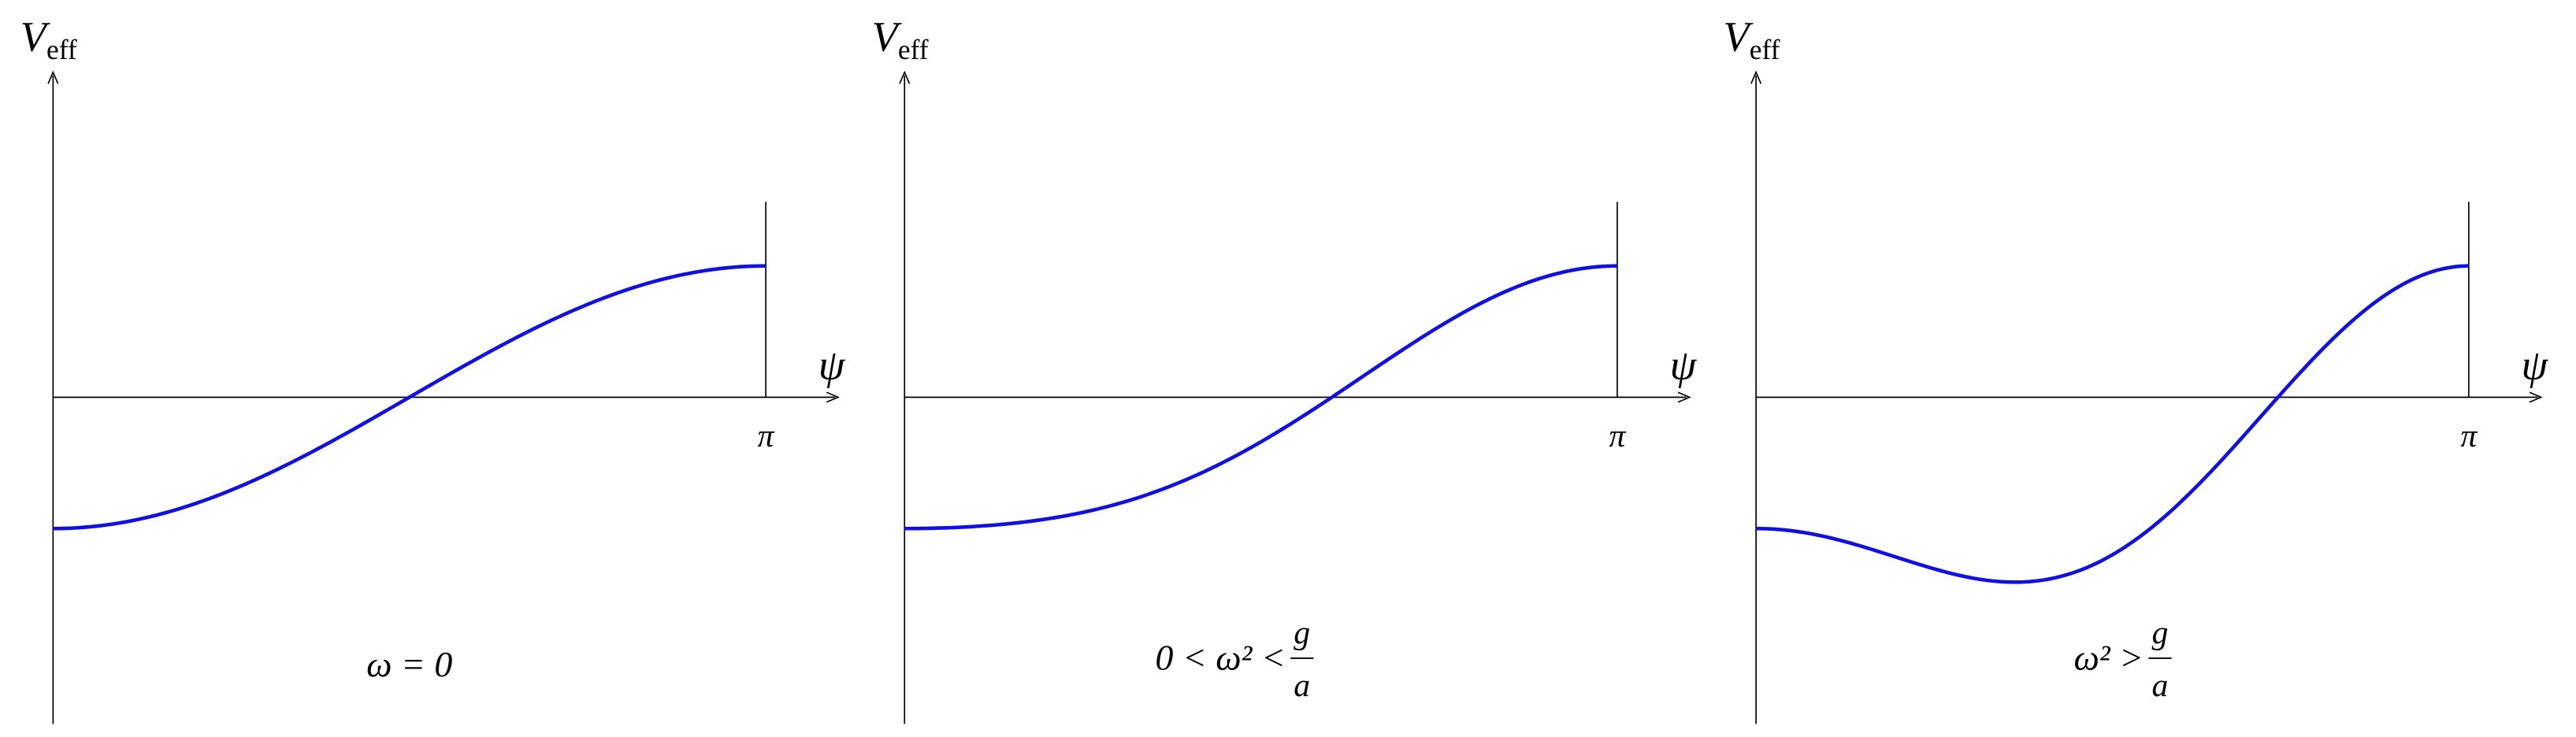  Describe the element at coordinates (1221, 658) in the screenshot. I see `caption: 0 < ω² <` at that location.